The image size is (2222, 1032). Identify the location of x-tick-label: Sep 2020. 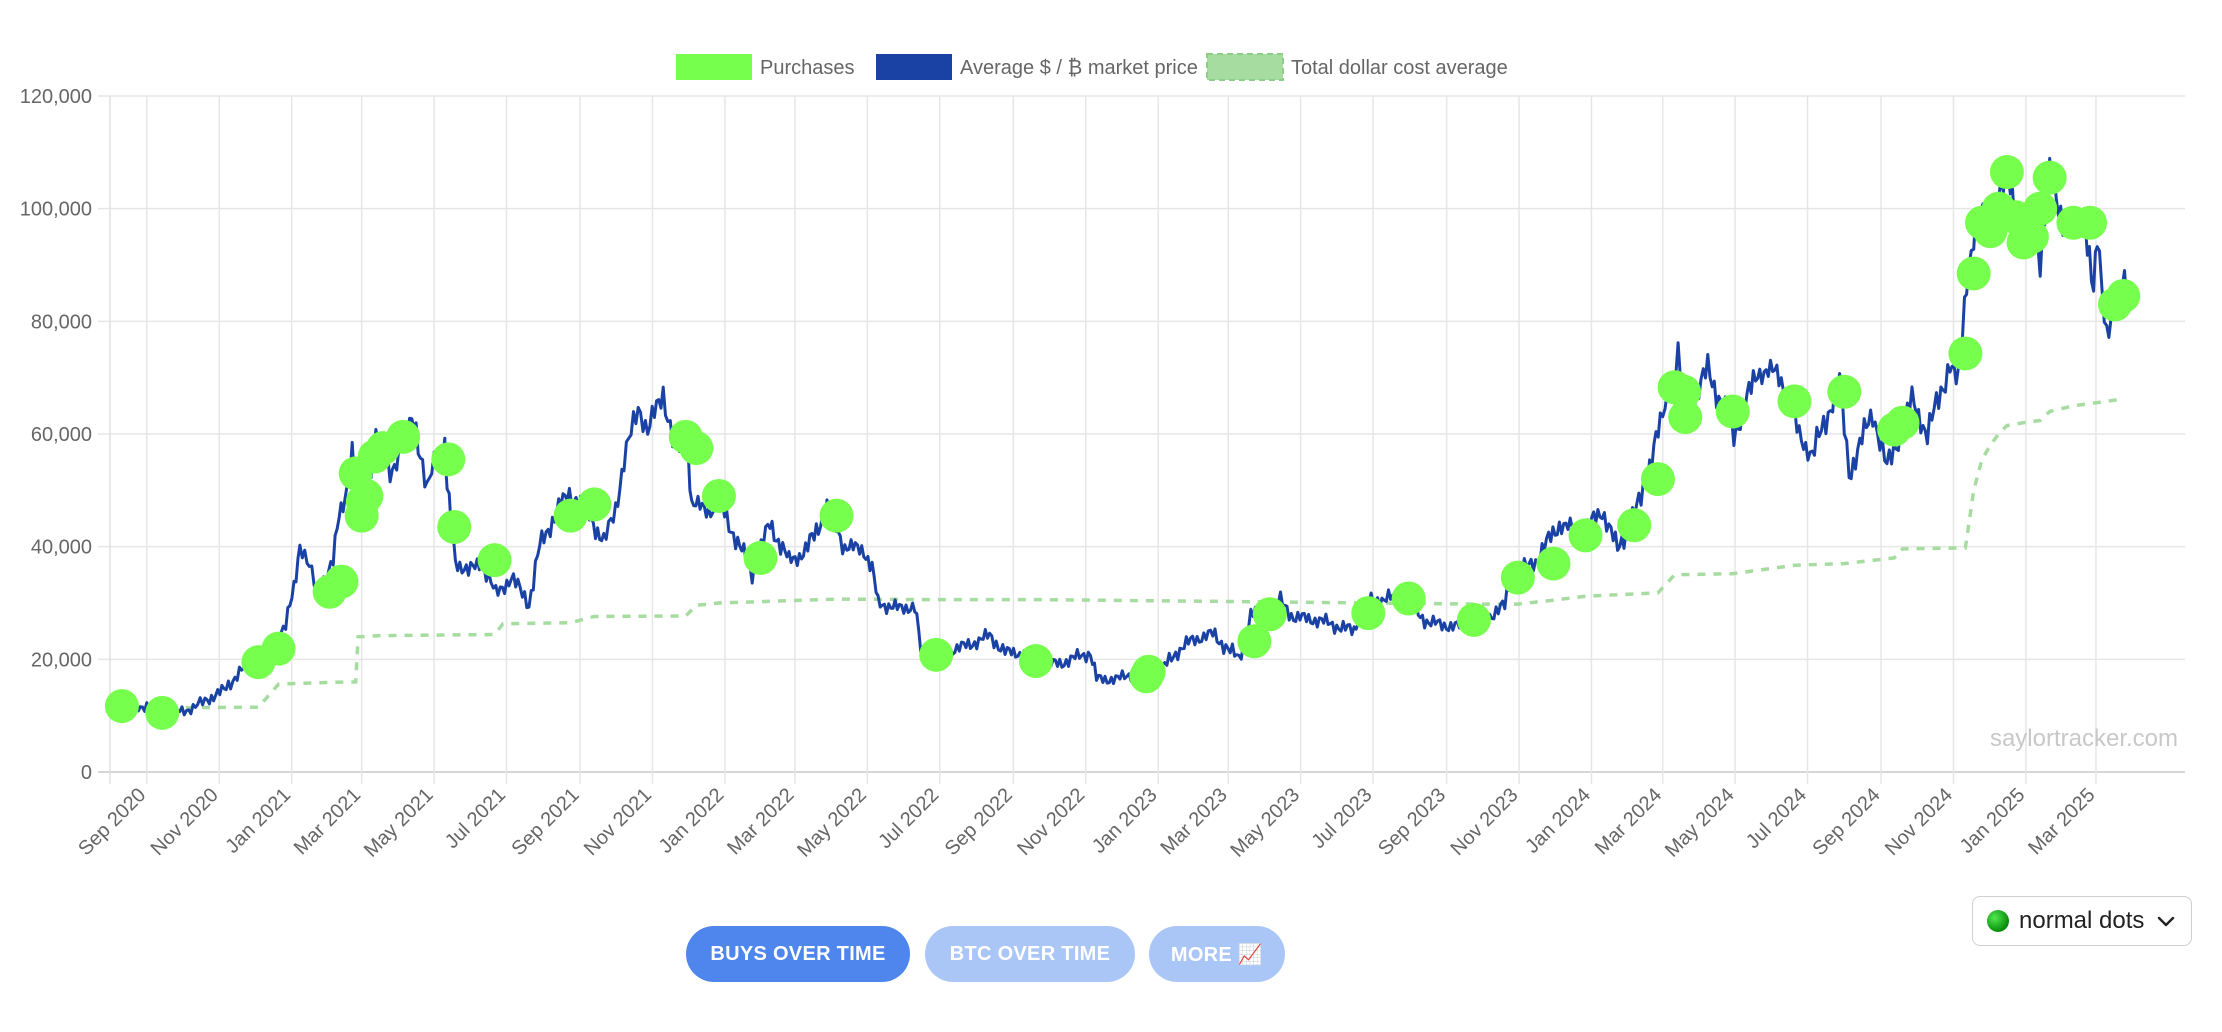
(112, 822).